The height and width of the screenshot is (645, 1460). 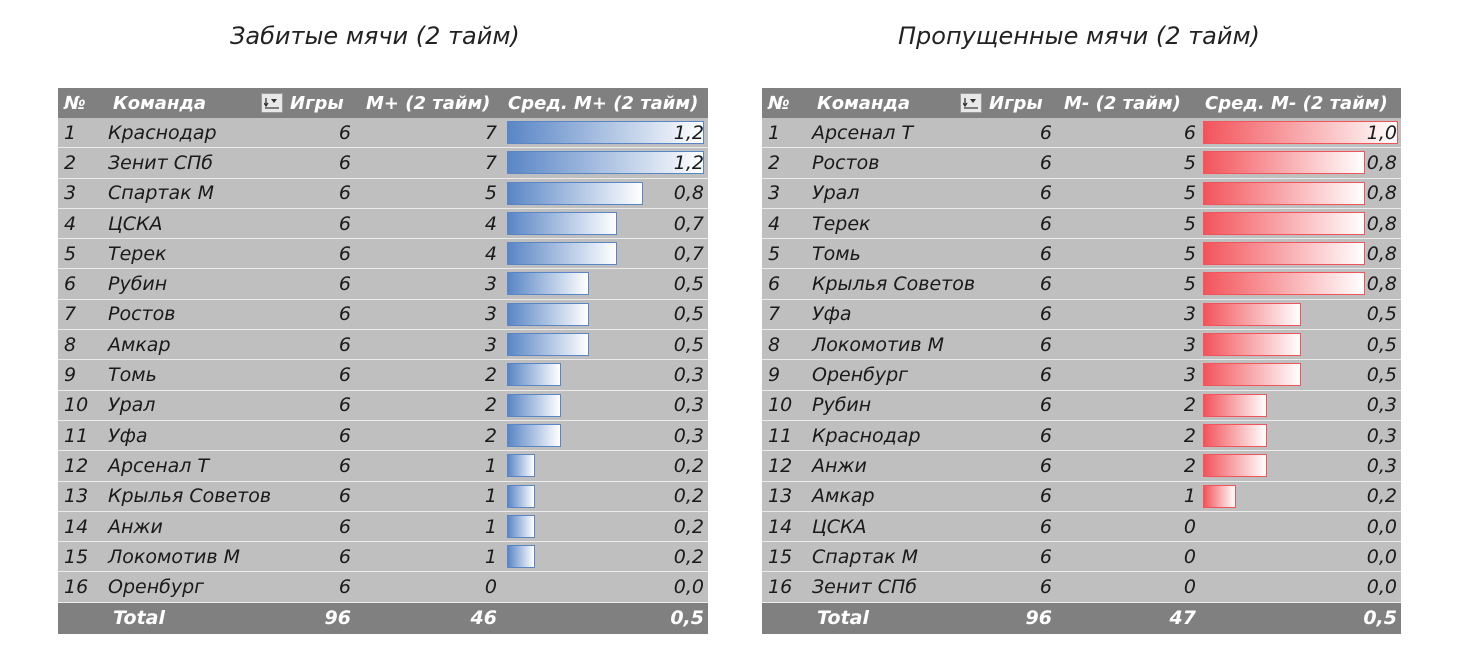 I want to click on header-goals: М+ (2 тайм), so click(x=428, y=103).